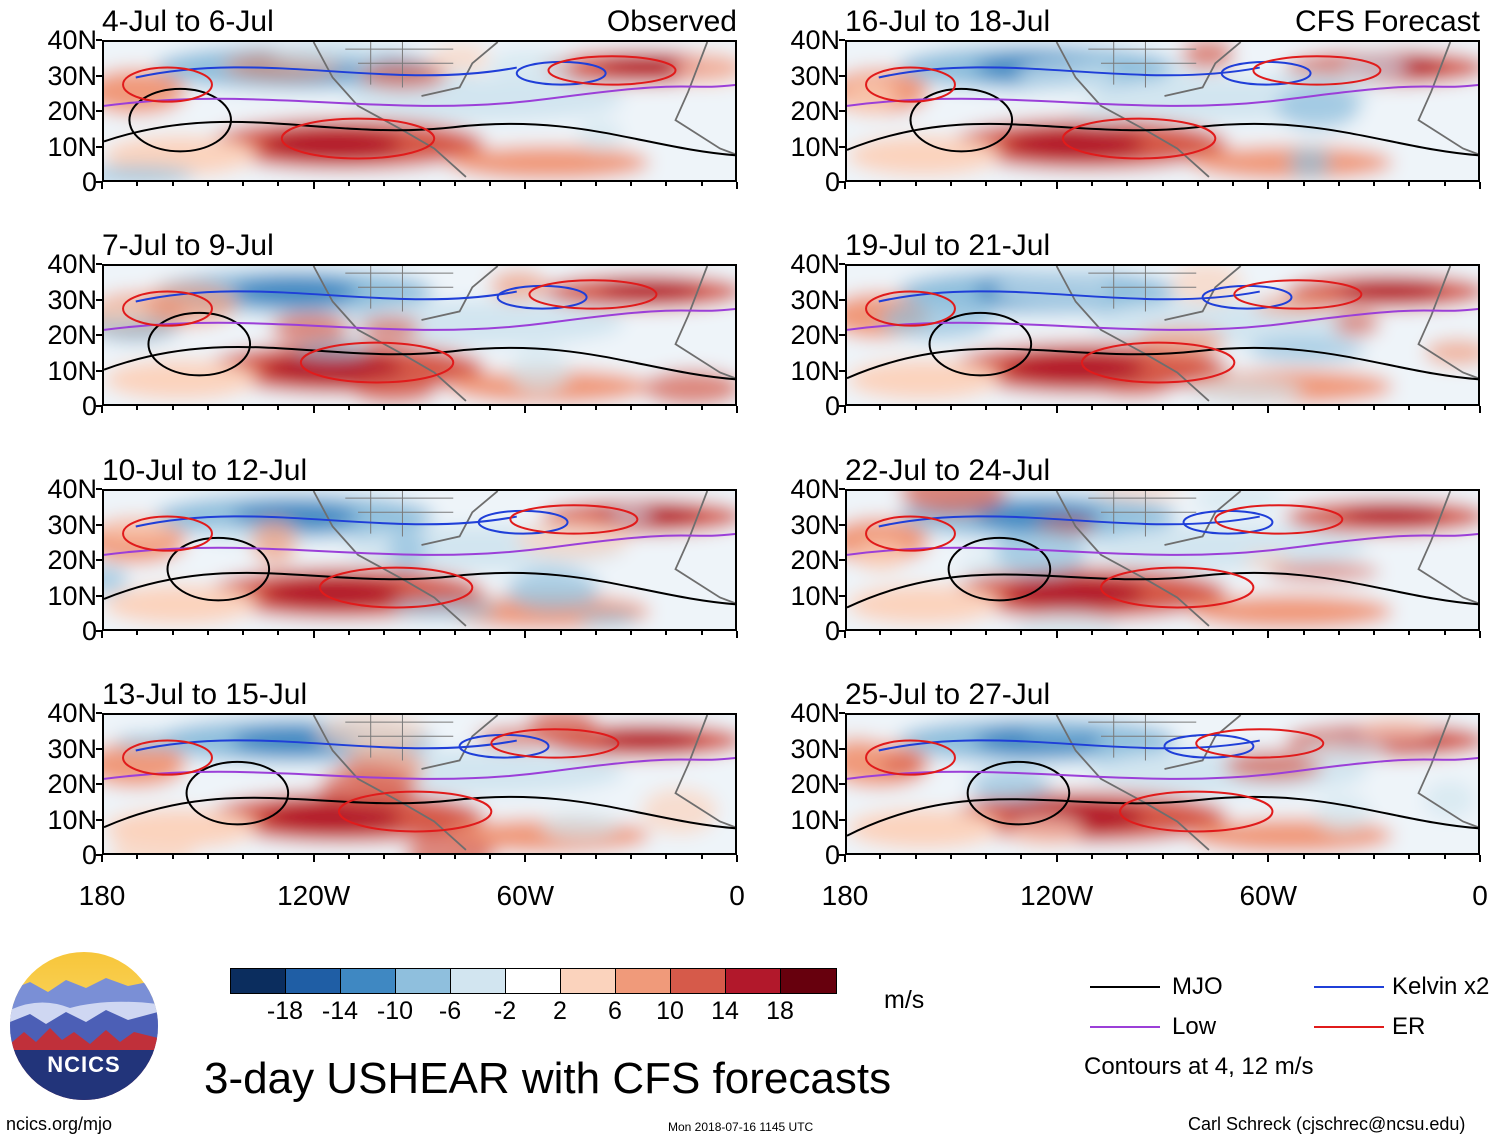 Image resolution: width=1510 pixels, height=1141 pixels. What do you see at coordinates (948, 694) in the screenshot?
I see `panel-title: 25-Jul to 27-Jul` at bounding box center [948, 694].